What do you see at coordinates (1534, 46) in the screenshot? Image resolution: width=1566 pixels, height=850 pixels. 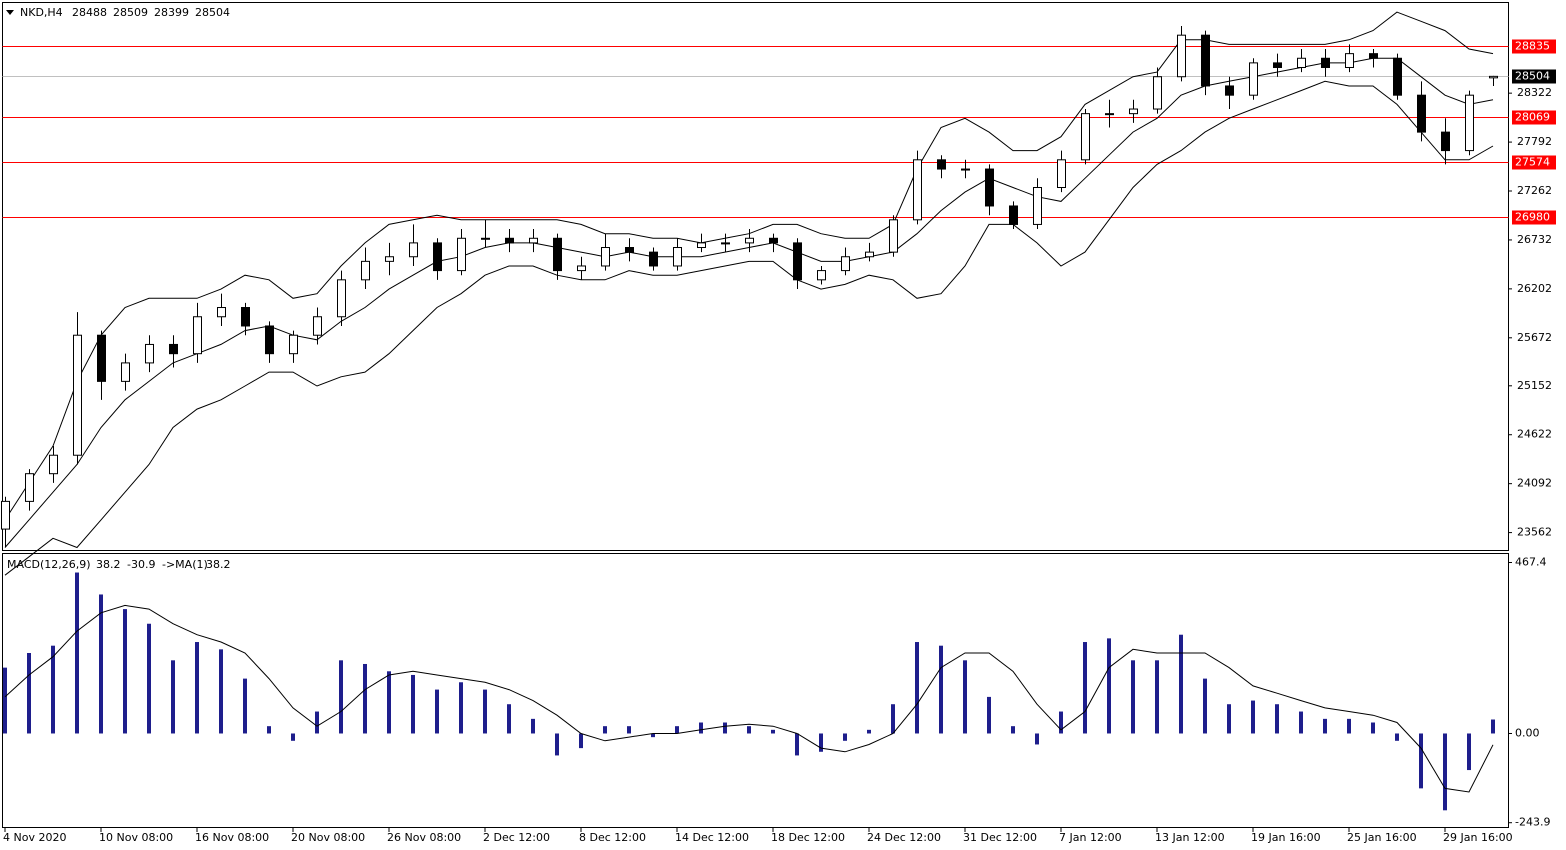 I see `level-label-box` at bounding box center [1534, 46].